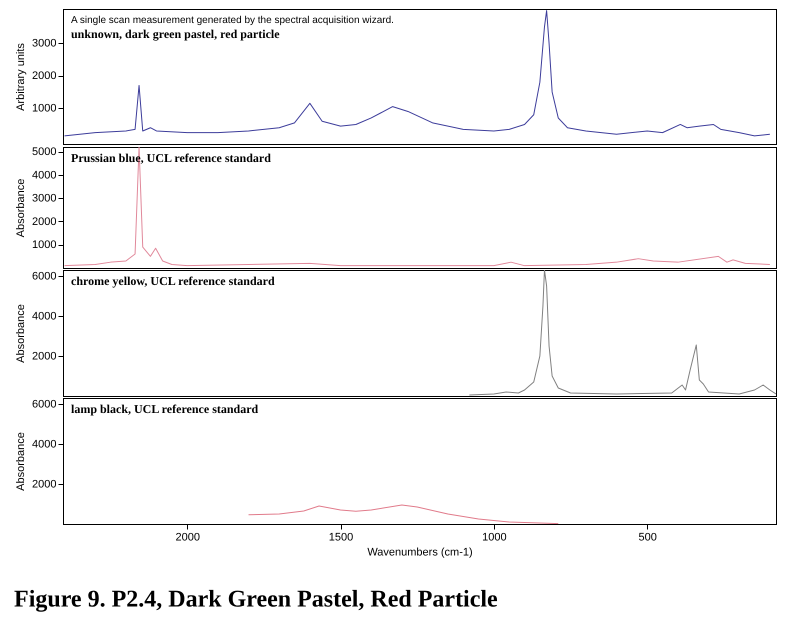  I want to click on annotation: A single scan measurement generated by the spectral acquisition wizard., so click(232, 20).